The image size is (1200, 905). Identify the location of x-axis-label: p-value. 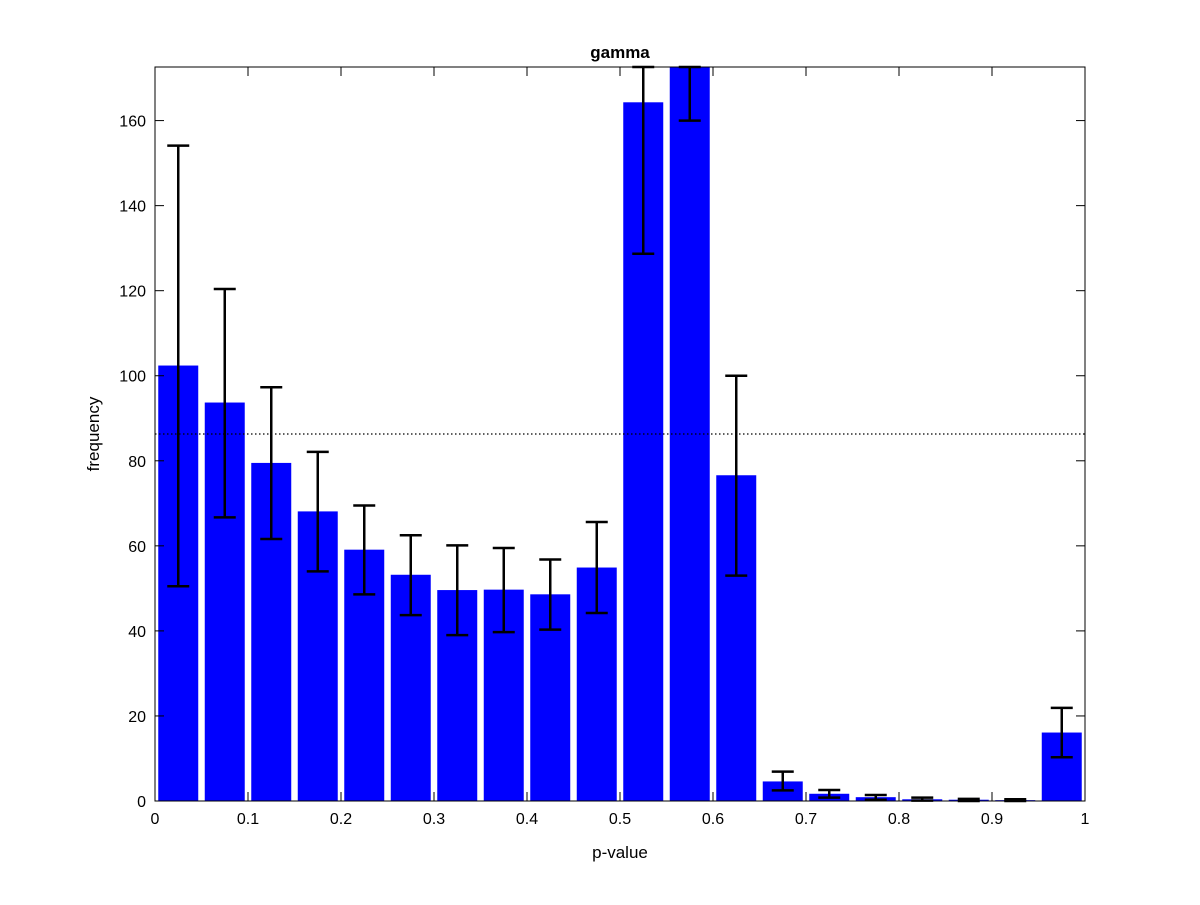
(620, 852).